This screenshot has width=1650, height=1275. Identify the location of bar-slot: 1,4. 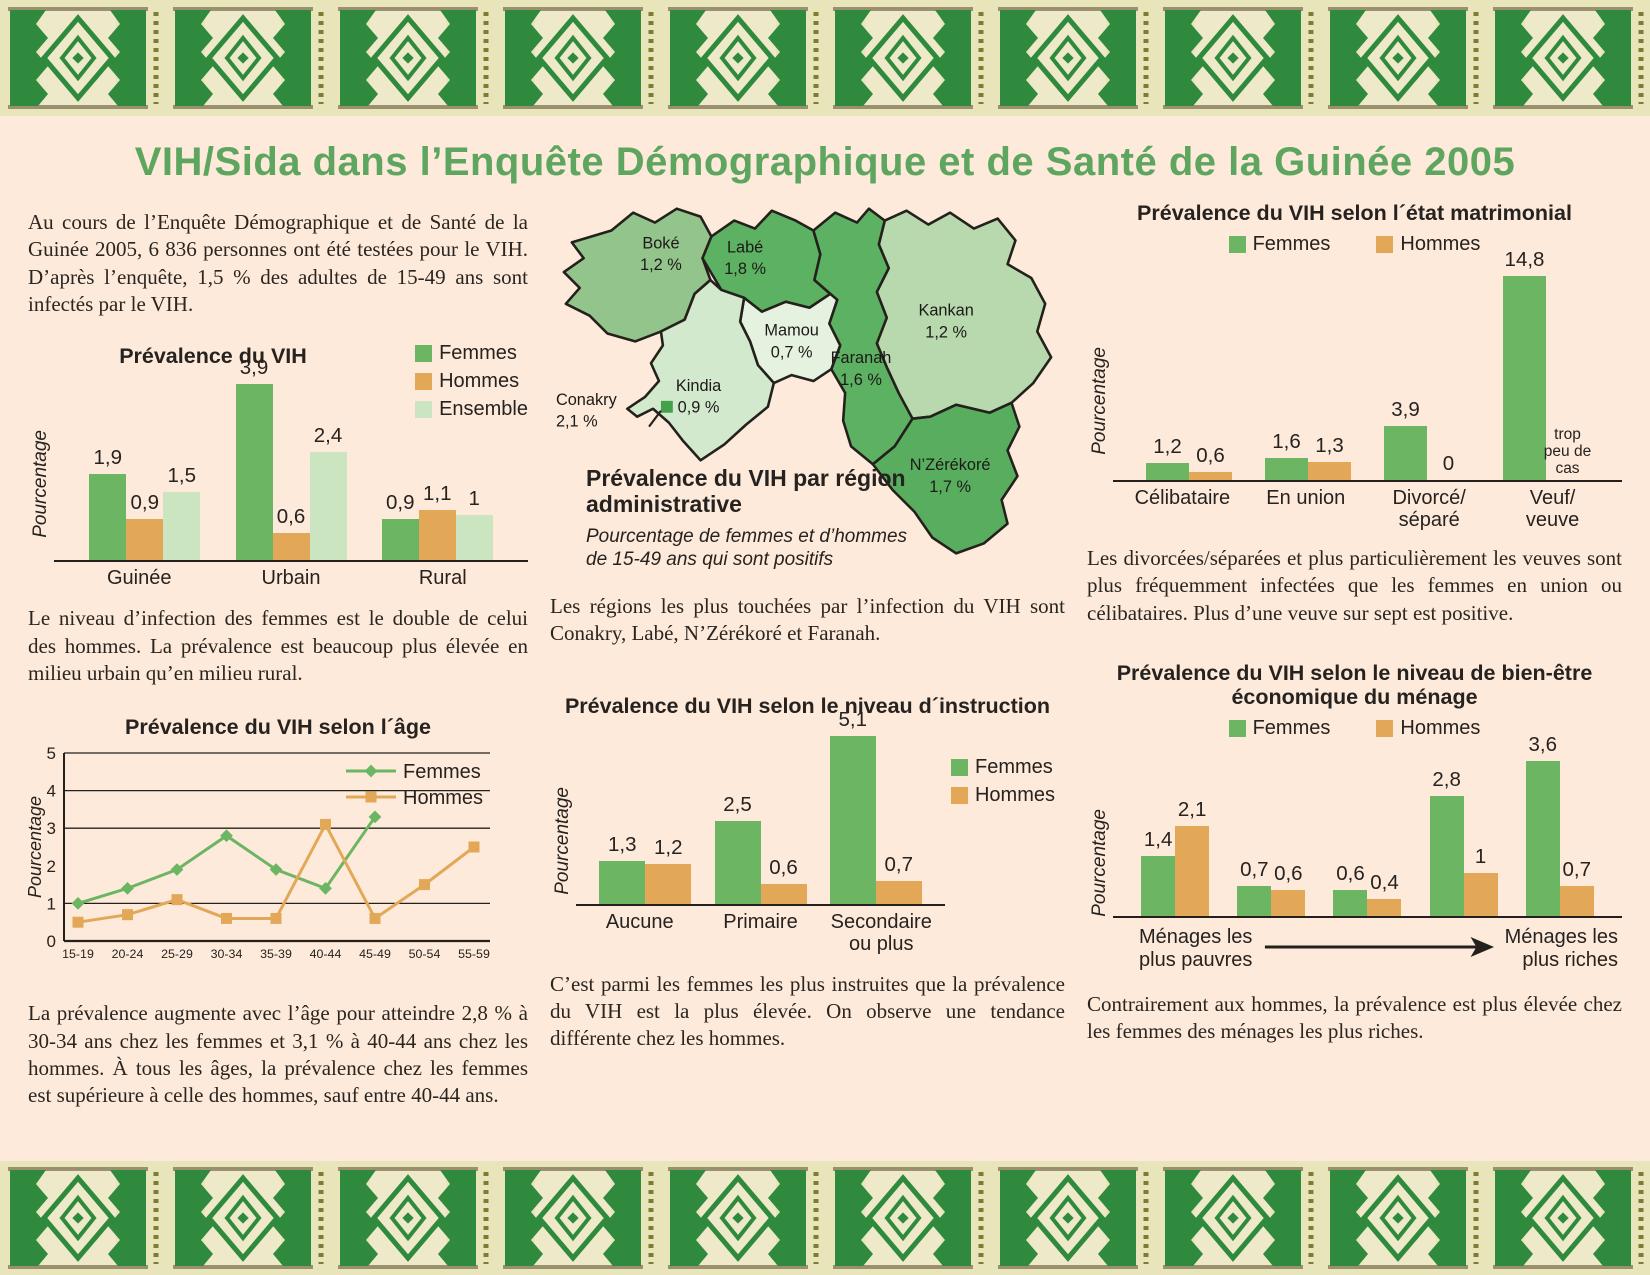
(1158, 872).